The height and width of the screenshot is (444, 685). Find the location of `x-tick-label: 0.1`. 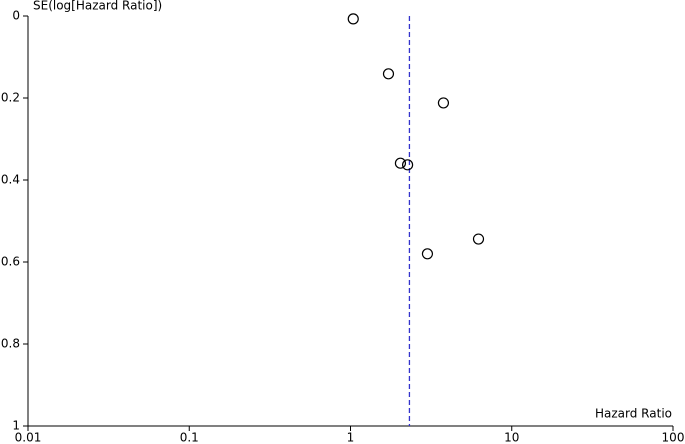

x-tick-label: 0.1 is located at coordinates (189, 437).